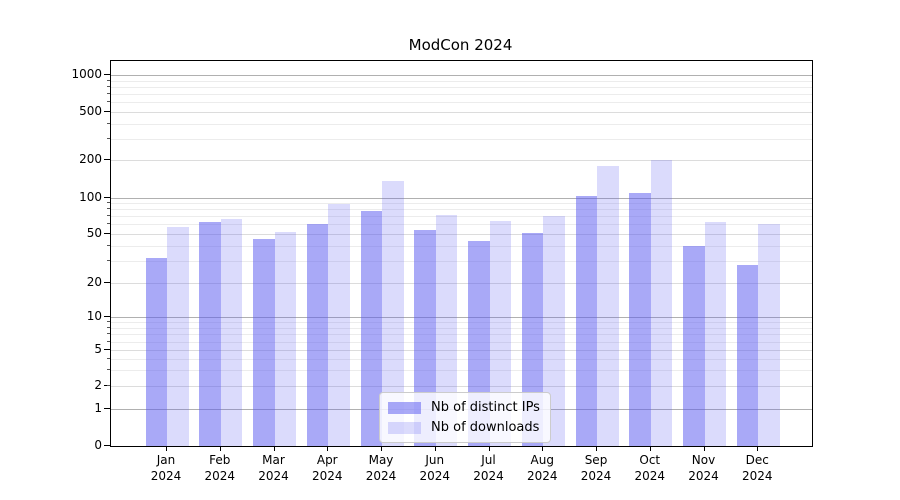  I want to click on legend-swatch-distinct-ips, so click(404, 407).